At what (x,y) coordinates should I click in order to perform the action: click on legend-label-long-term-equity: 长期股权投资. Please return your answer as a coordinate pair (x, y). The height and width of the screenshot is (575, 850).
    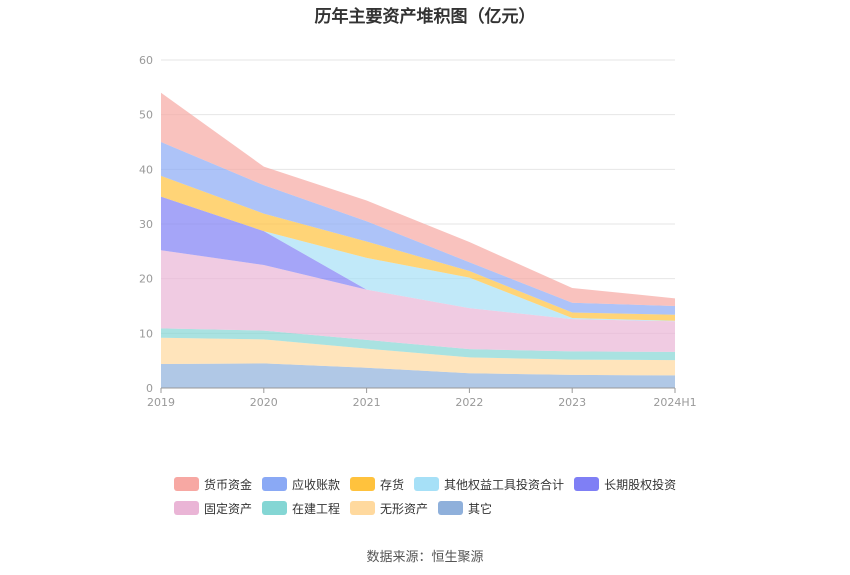
    Looking at the image, I should click on (640, 484).